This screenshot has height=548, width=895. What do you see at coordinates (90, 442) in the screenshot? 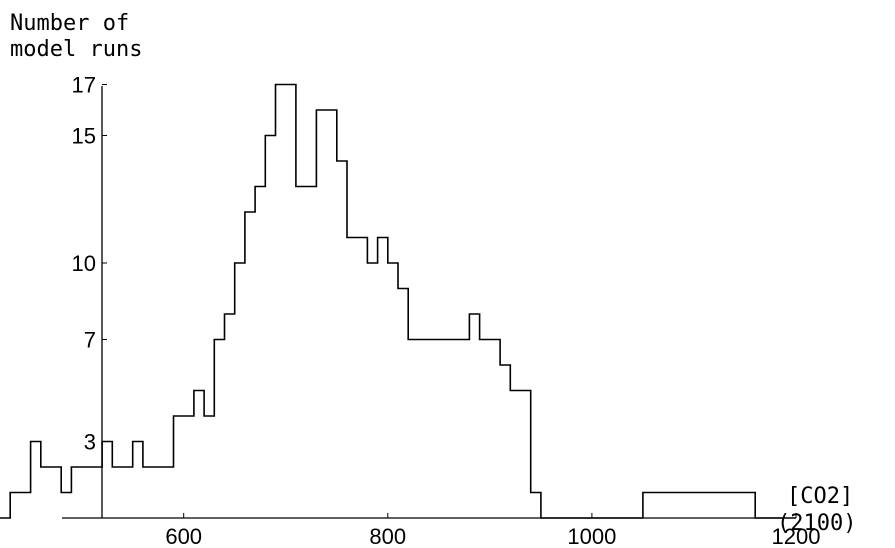
I see `y-tick-label: 3` at bounding box center [90, 442].